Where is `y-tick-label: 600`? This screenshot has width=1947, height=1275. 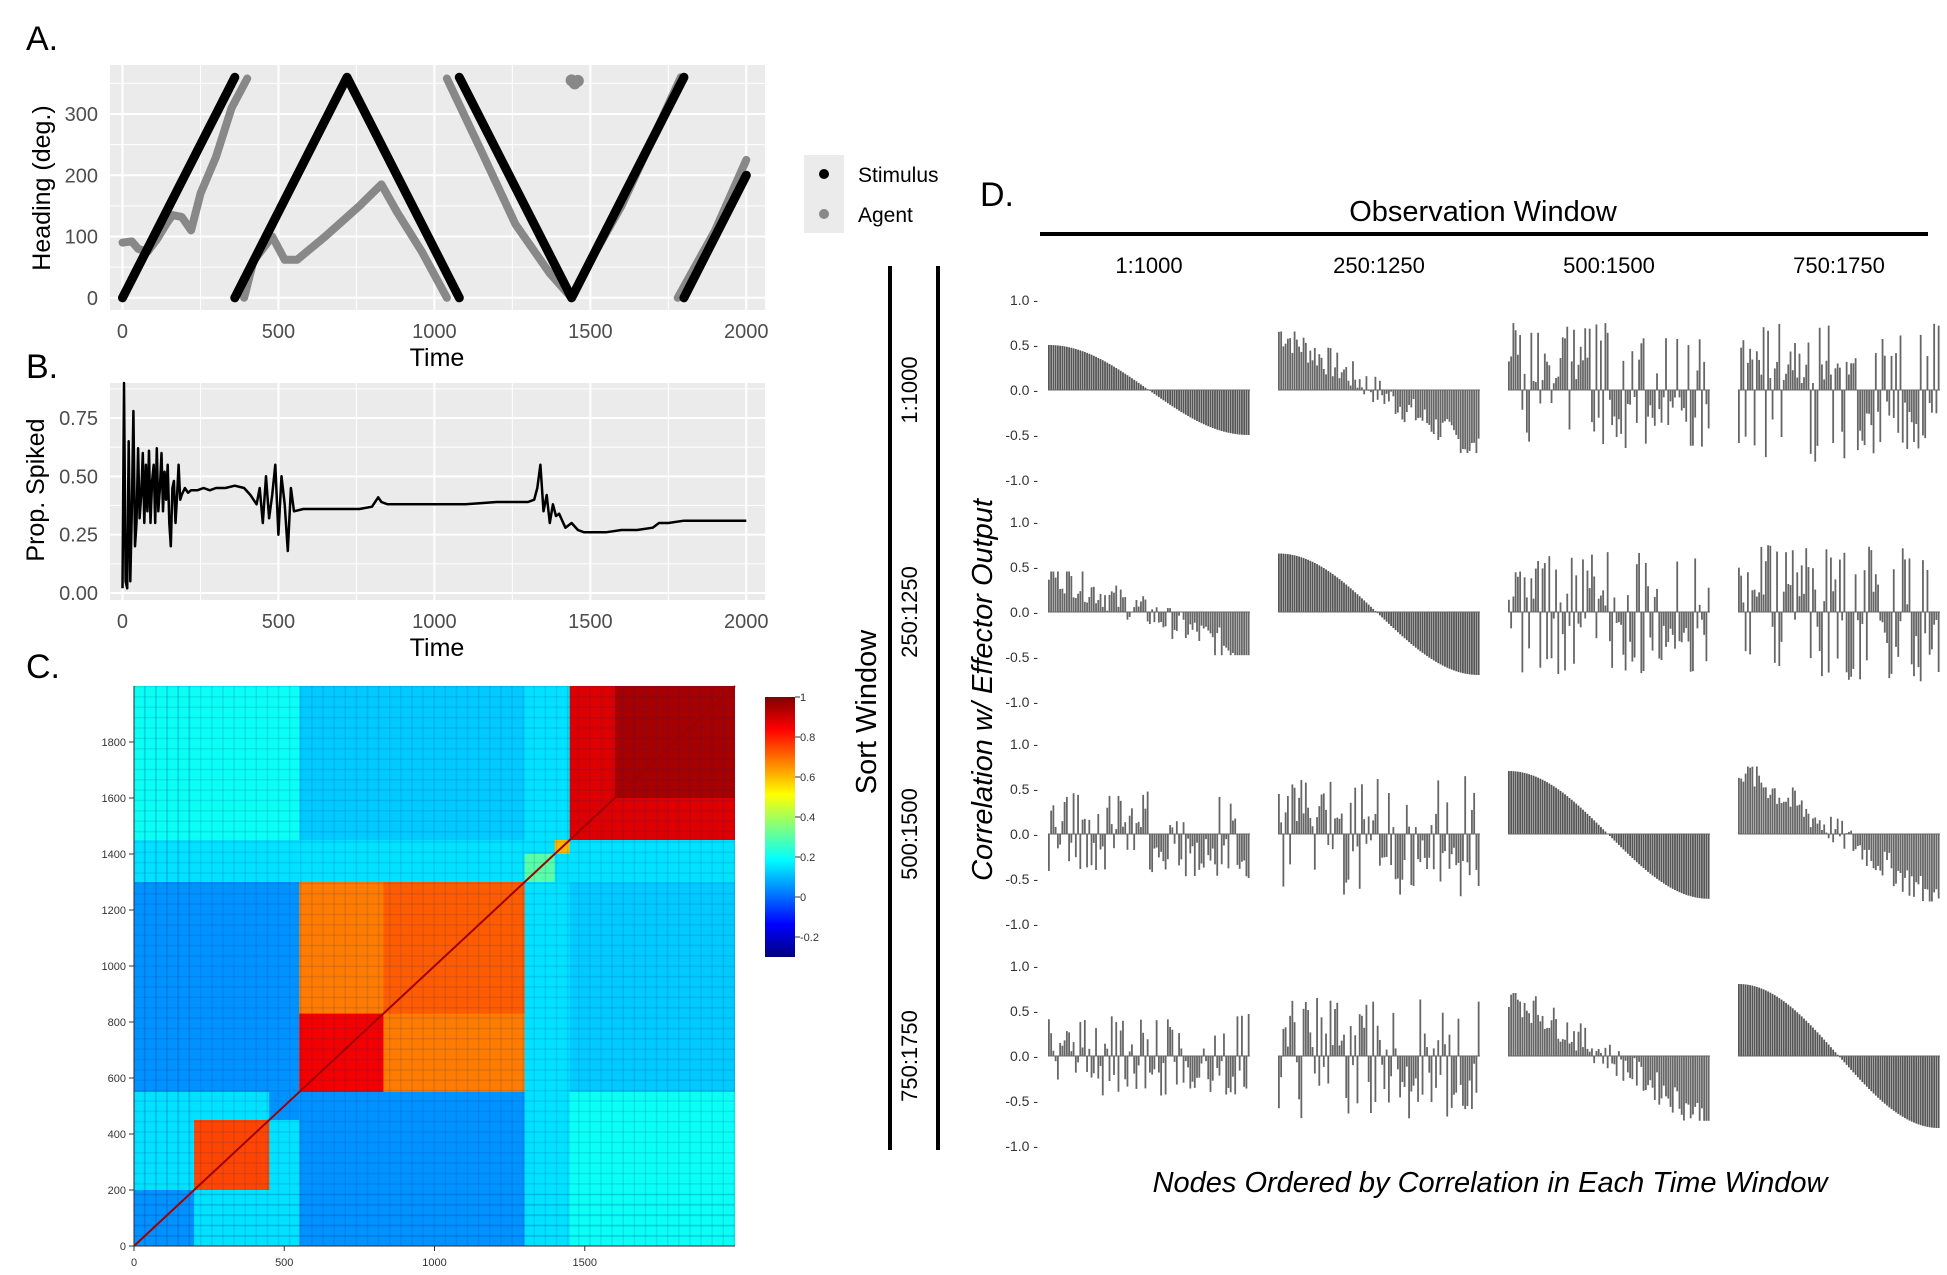
y-tick-label: 600 is located at coordinates (117, 1079).